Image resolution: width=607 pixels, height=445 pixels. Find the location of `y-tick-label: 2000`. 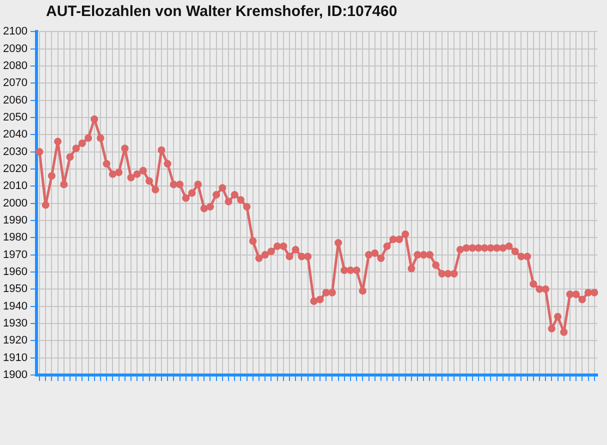

y-tick-label: 2000 is located at coordinates (15, 203).